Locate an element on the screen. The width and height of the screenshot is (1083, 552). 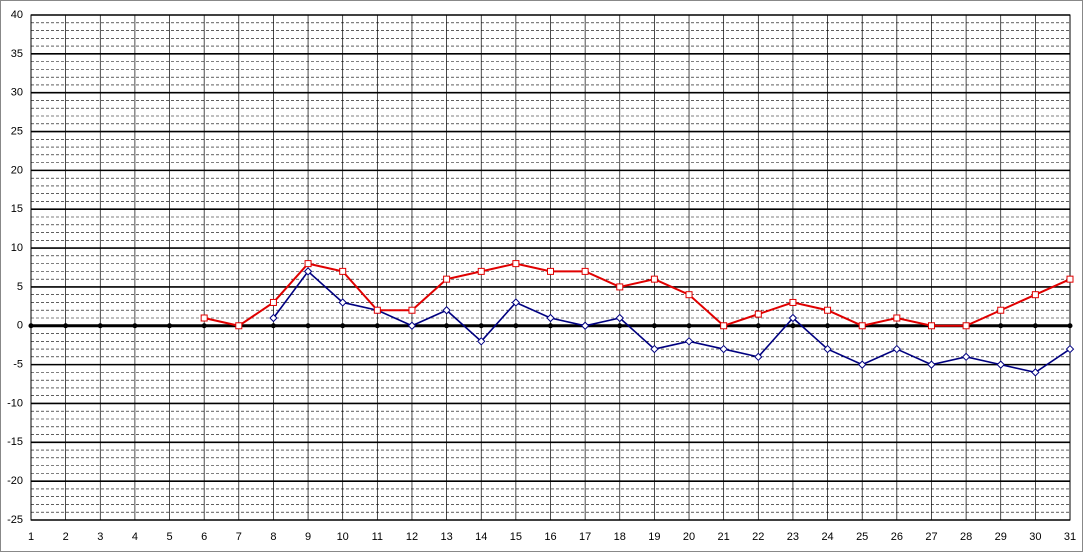
x-tick-label: 30 is located at coordinates (1035, 537).